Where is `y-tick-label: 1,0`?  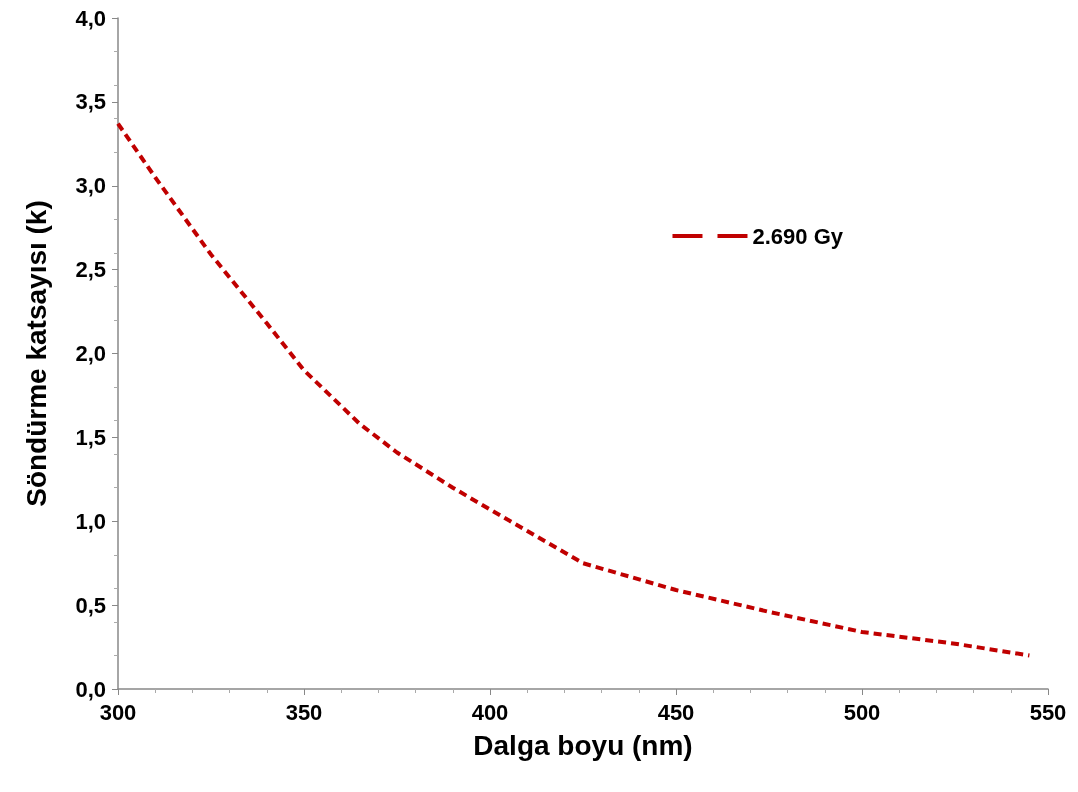
y-tick-label: 1,0 is located at coordinates (90, 521).